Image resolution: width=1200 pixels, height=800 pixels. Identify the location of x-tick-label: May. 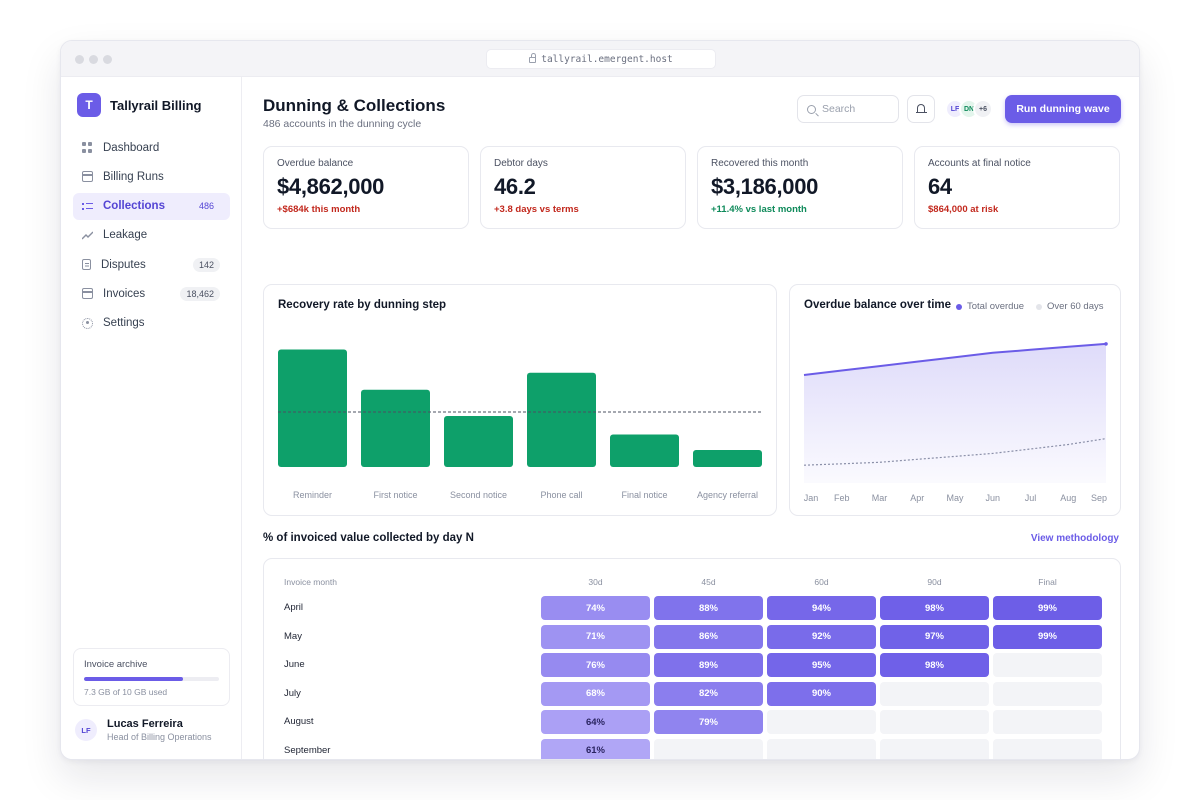
(955, 498).